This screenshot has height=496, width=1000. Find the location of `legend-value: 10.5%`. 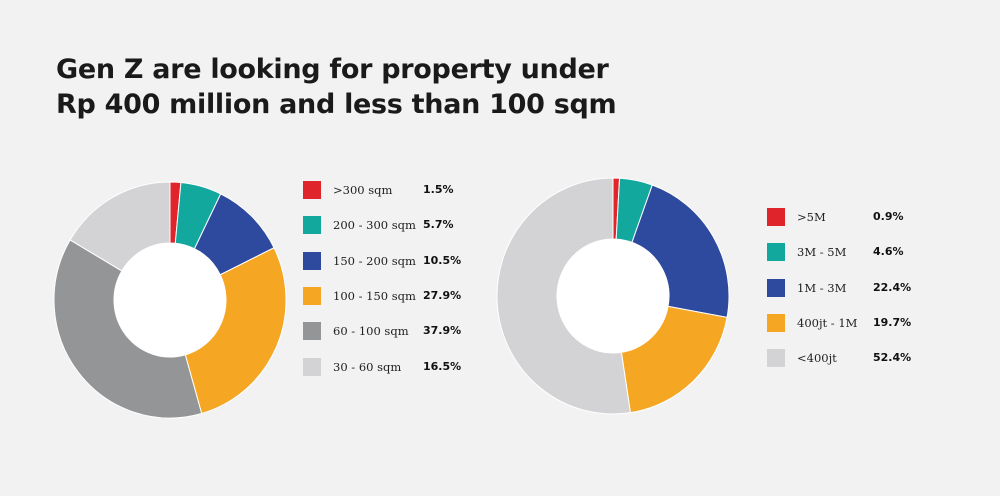

legend-value: 10.5% is located at coordinates (442, 260).